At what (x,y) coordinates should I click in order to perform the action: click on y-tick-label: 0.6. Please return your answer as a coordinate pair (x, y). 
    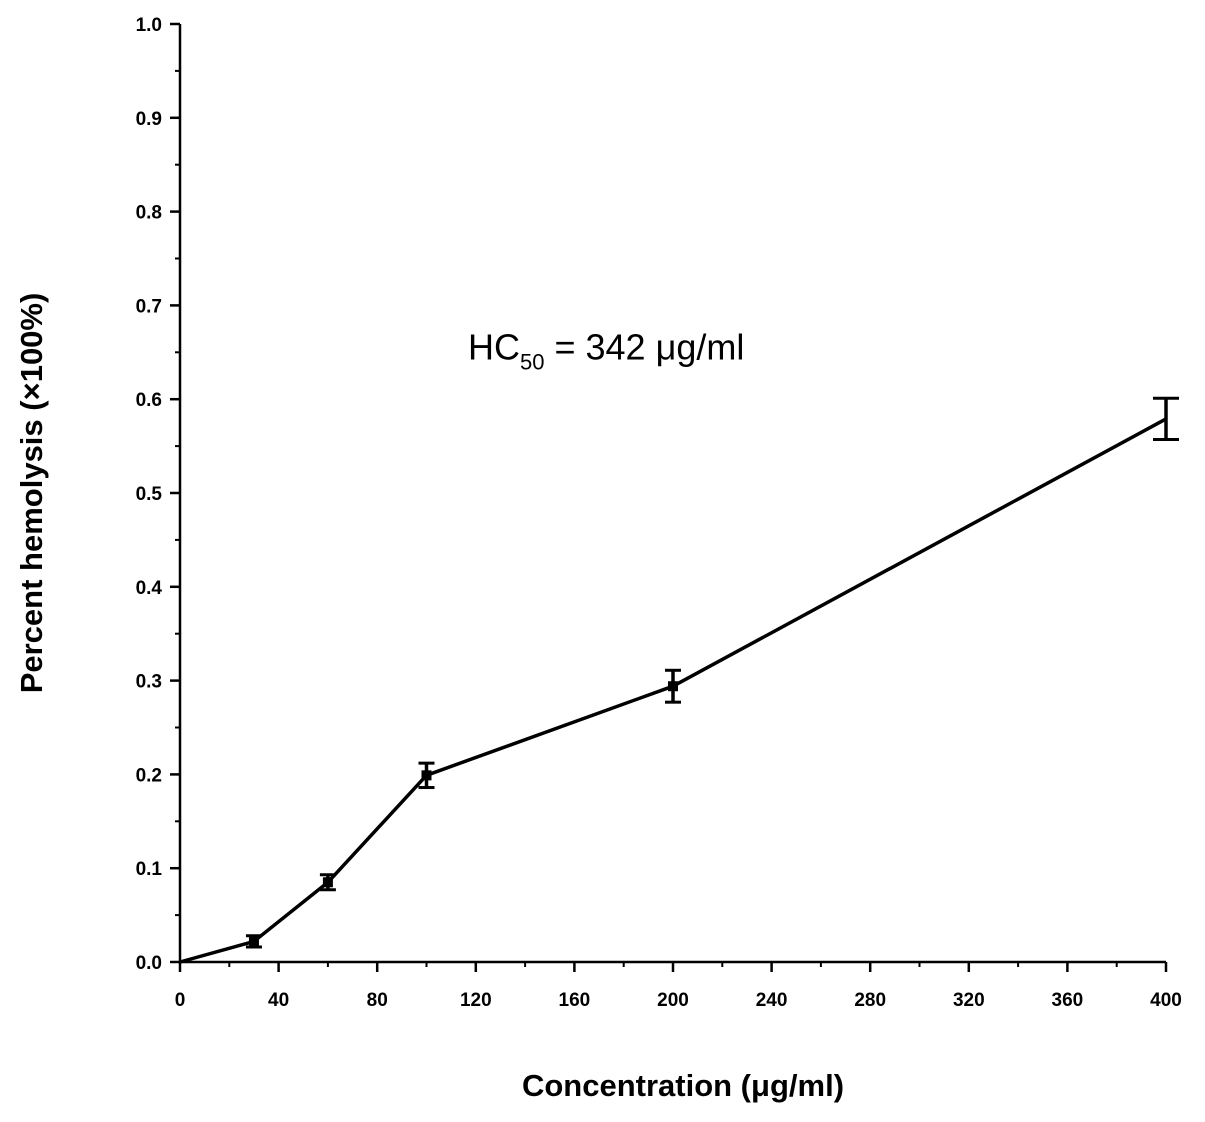
    Looking at the image, I should click on (149, 400).